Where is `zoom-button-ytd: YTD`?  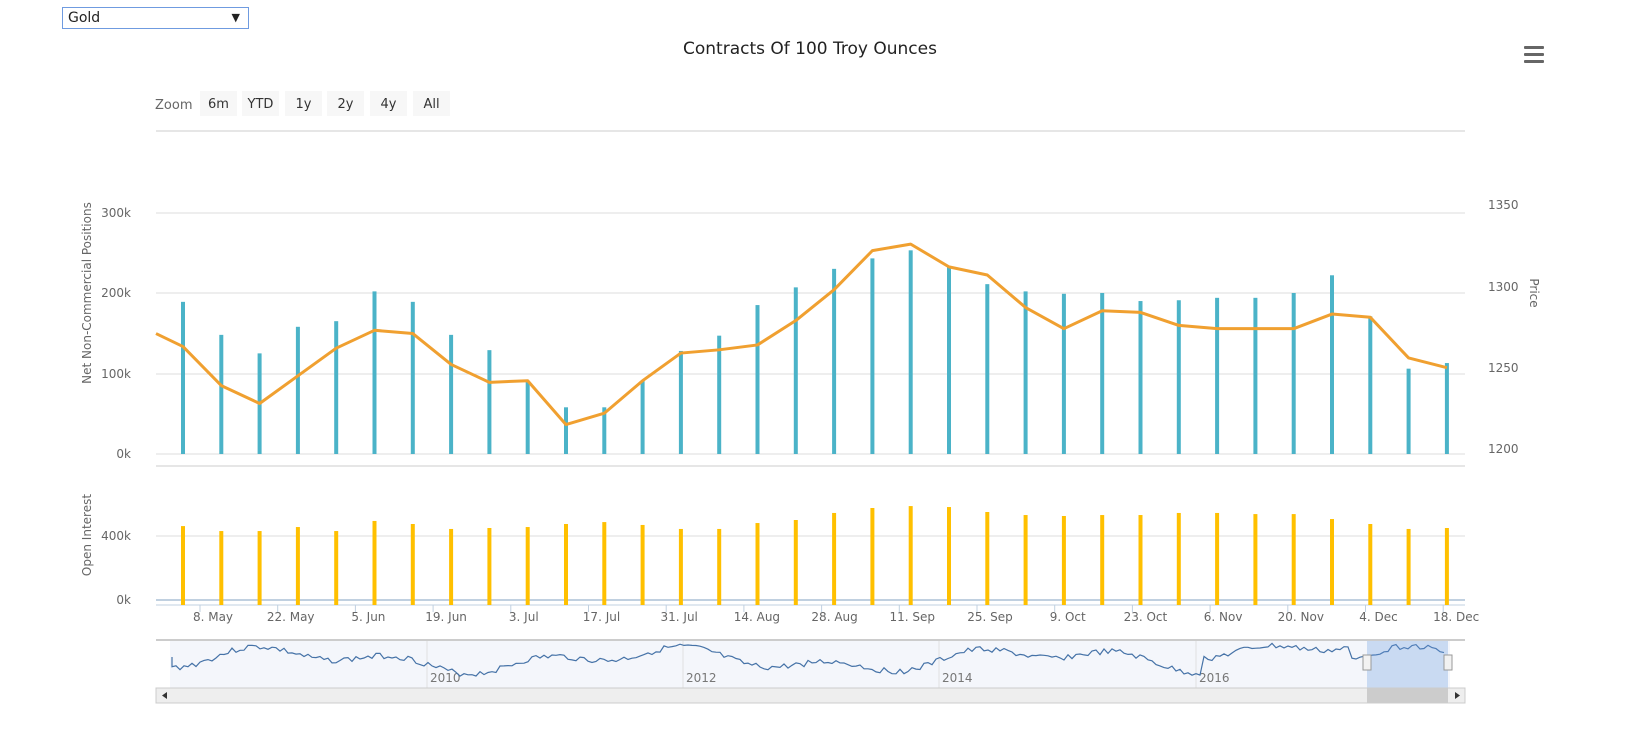 zoom-button-ytd: YTD is located at coordinates (260, 103).